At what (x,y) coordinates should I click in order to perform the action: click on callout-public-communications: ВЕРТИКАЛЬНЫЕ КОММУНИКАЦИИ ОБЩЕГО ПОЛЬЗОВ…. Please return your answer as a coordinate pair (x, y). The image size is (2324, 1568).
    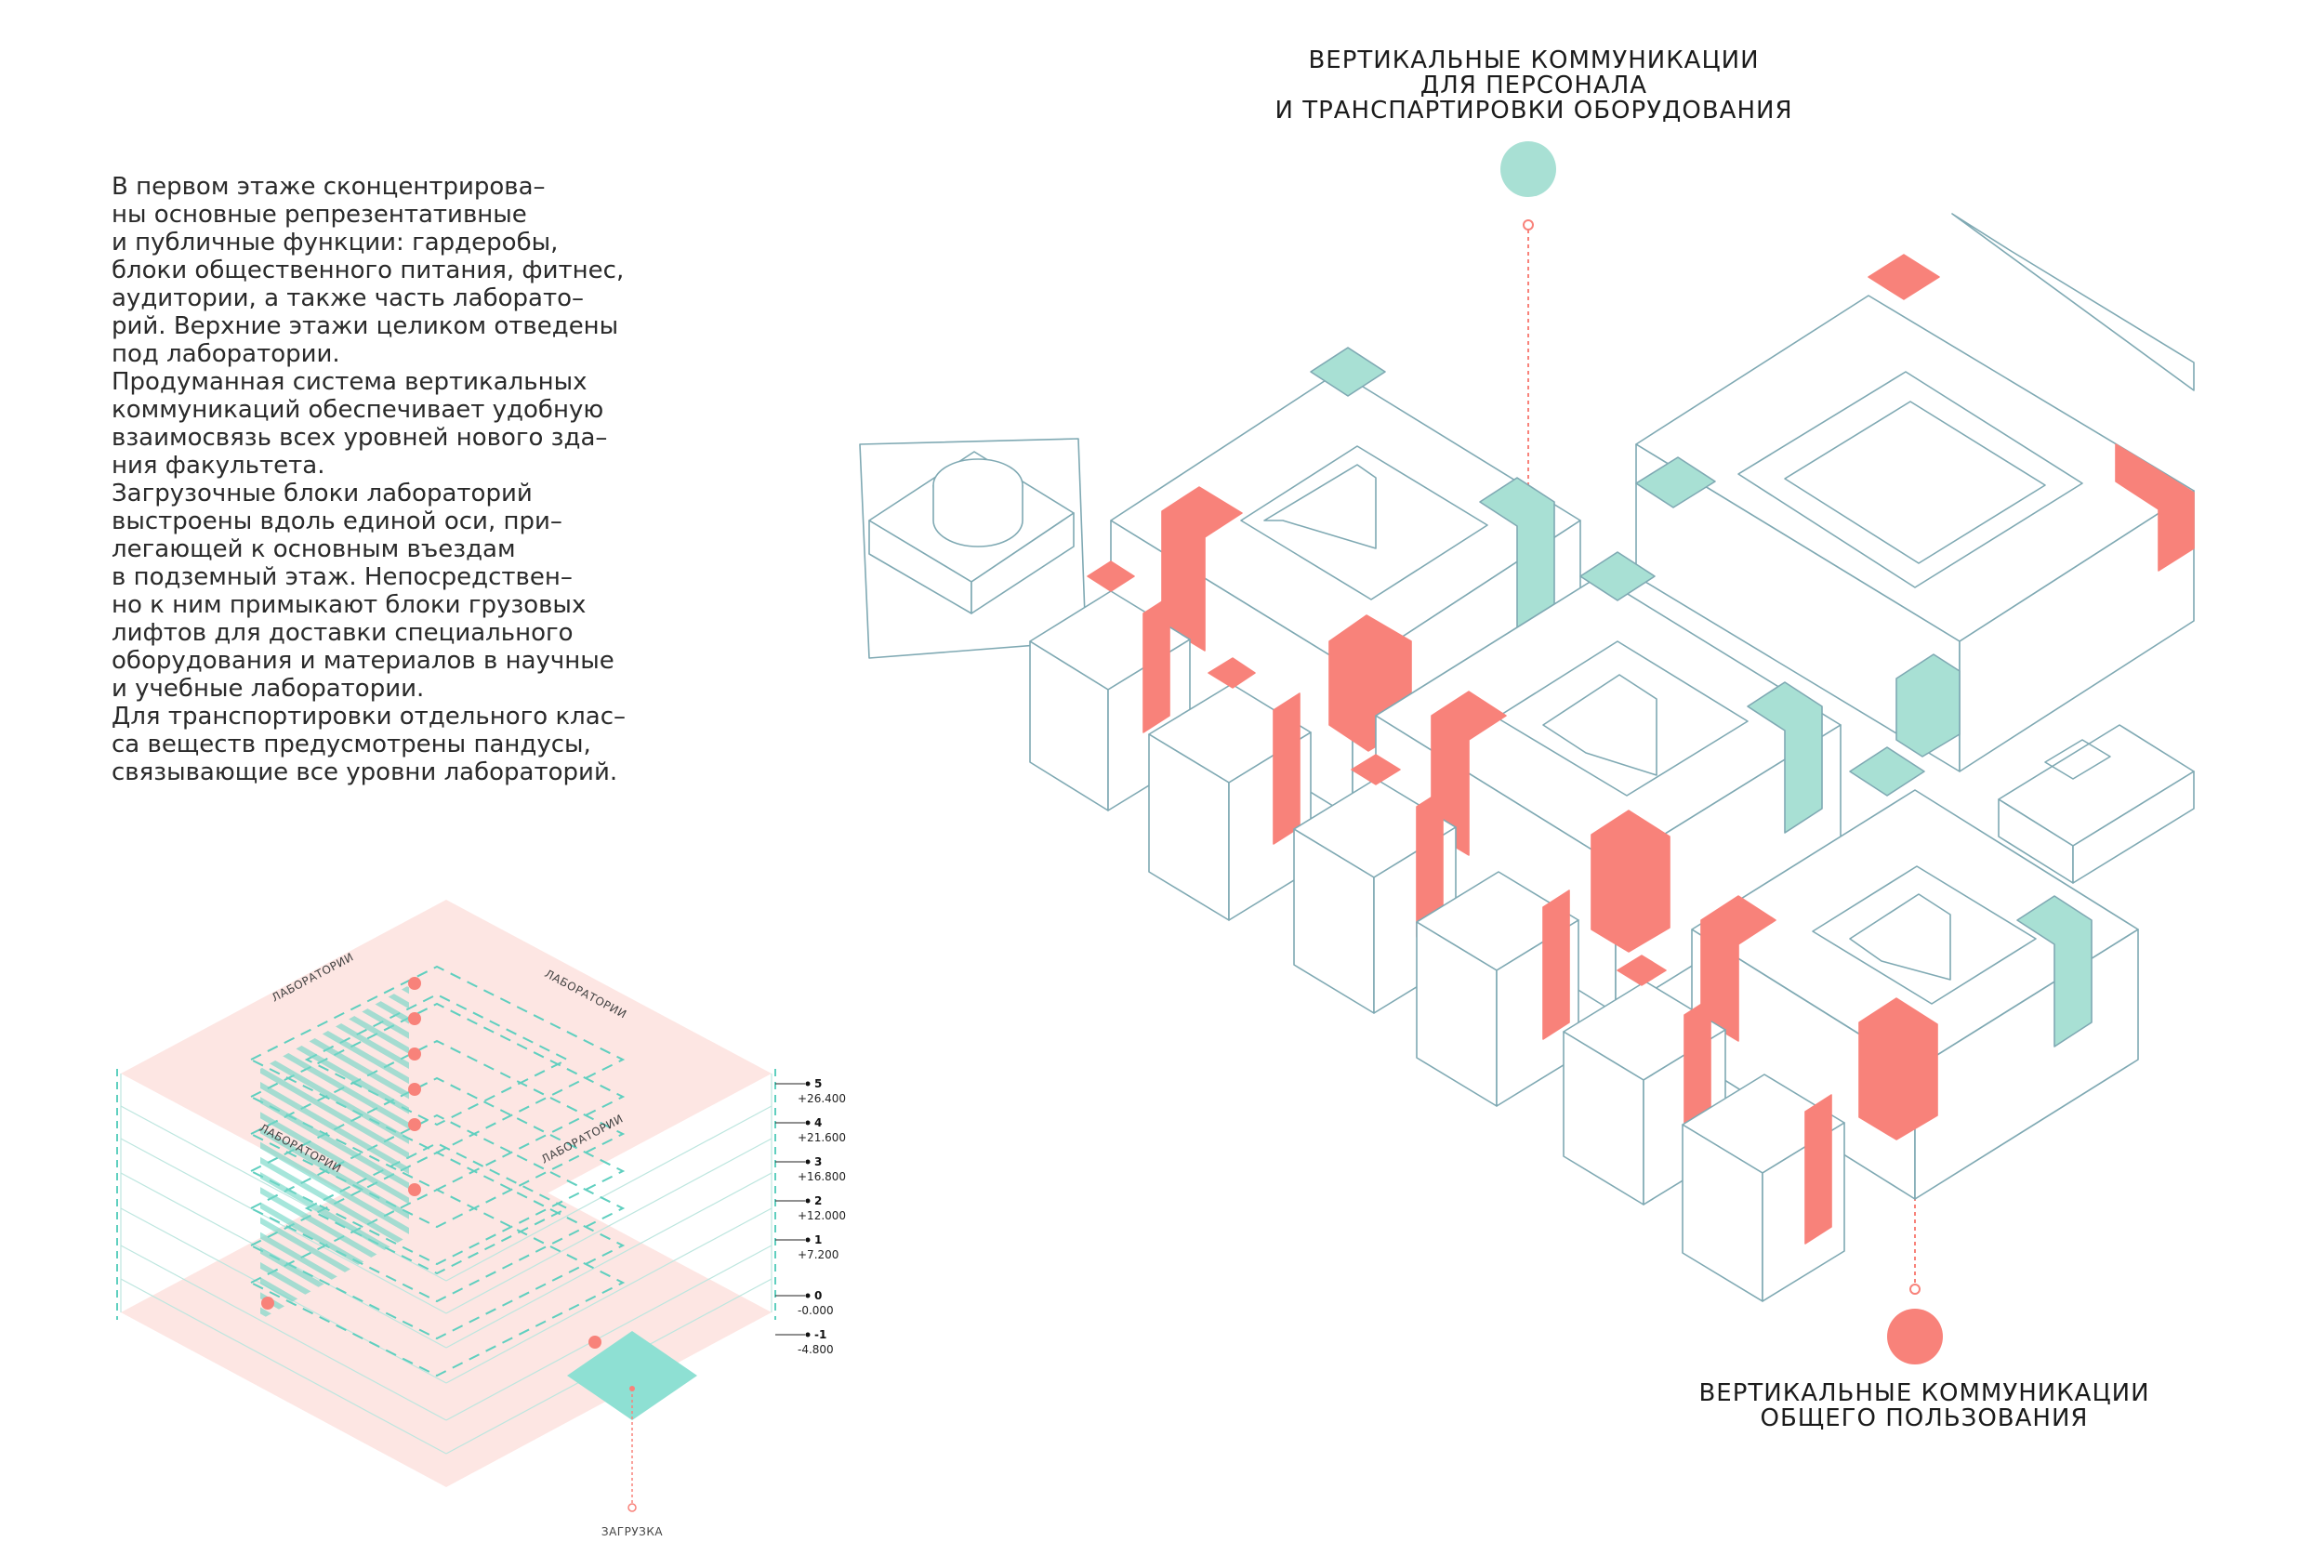
    Looking at the image, I should click on (1924, 1406).